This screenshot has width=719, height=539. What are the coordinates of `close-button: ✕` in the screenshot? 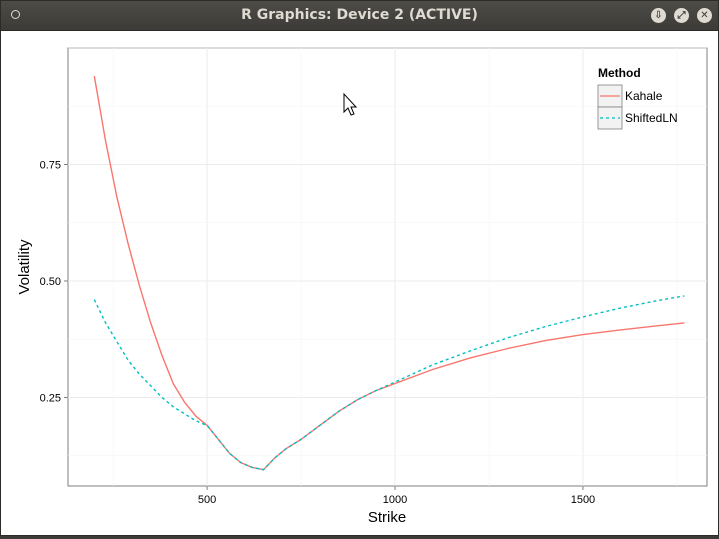 It's located at (704, 15).